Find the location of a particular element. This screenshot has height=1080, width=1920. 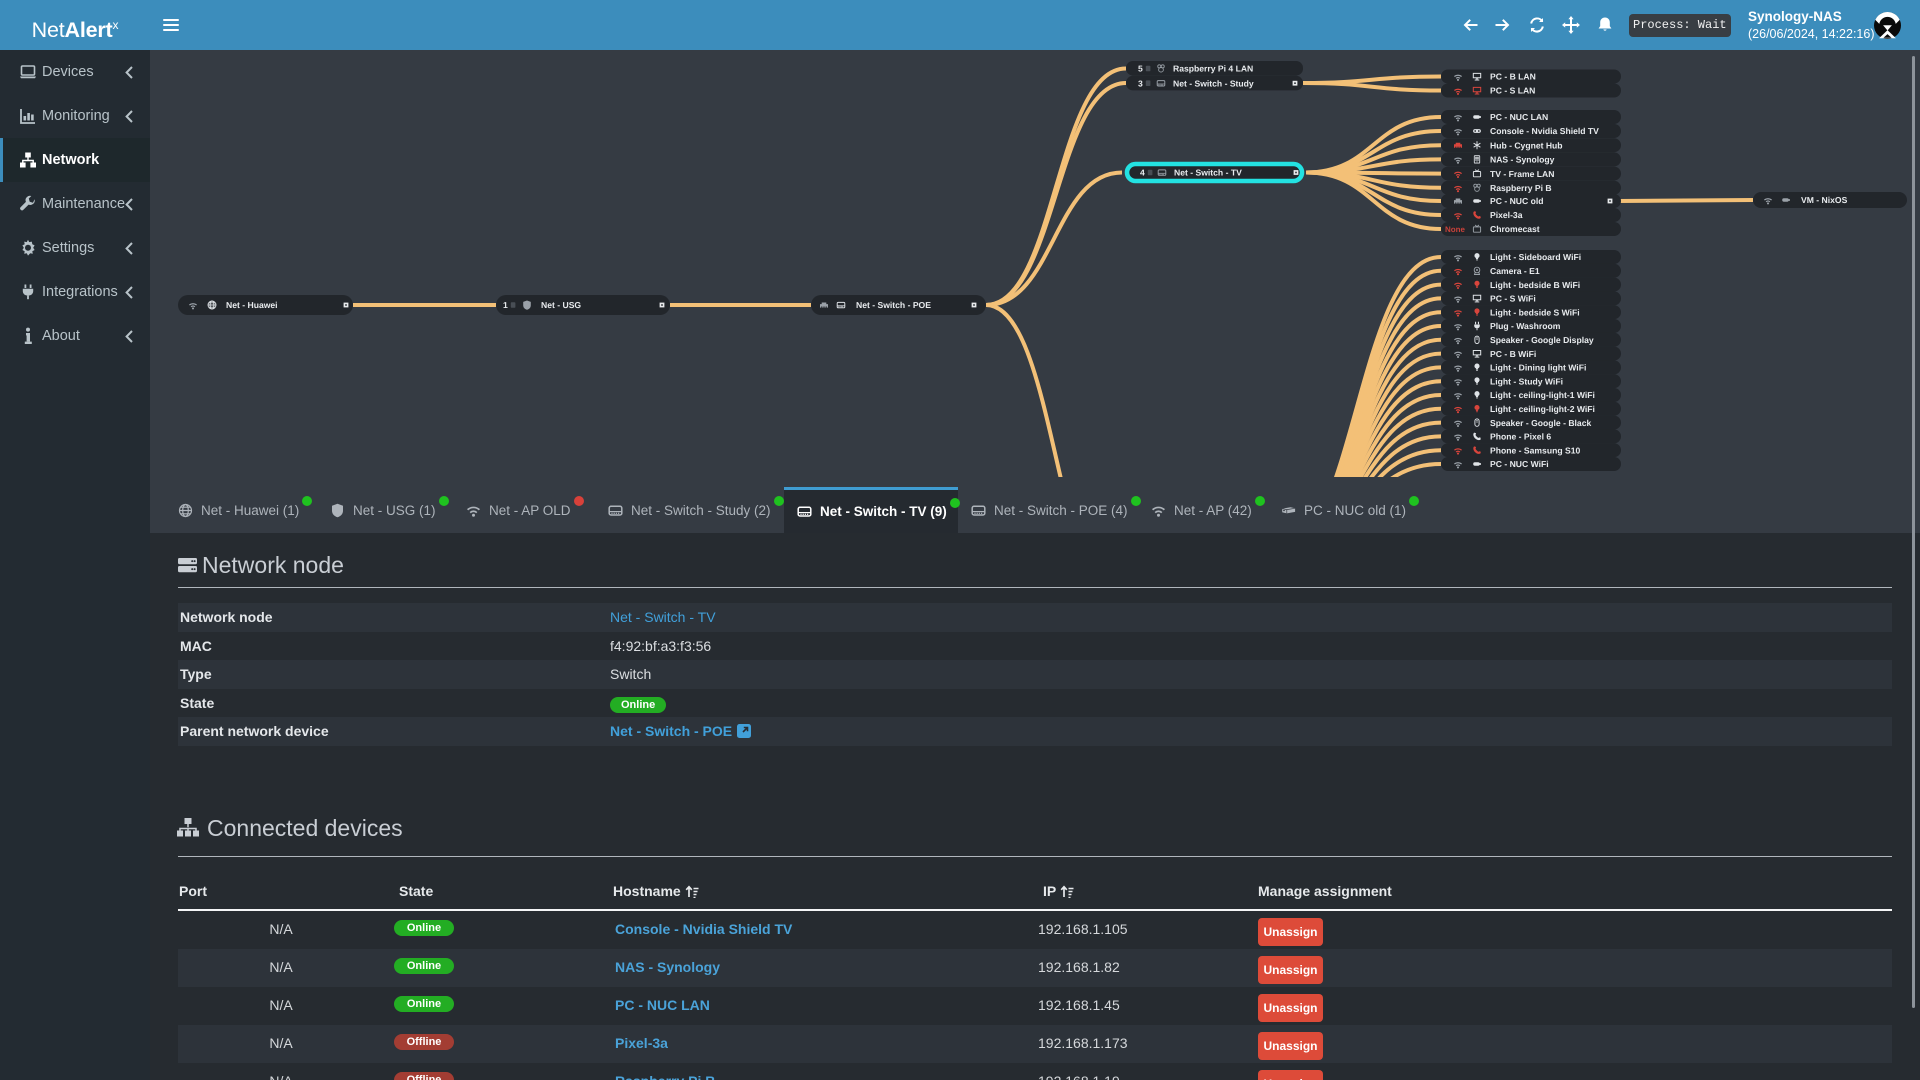

svg-text: PC - S WiFi is located at coordinates (1513, 299).